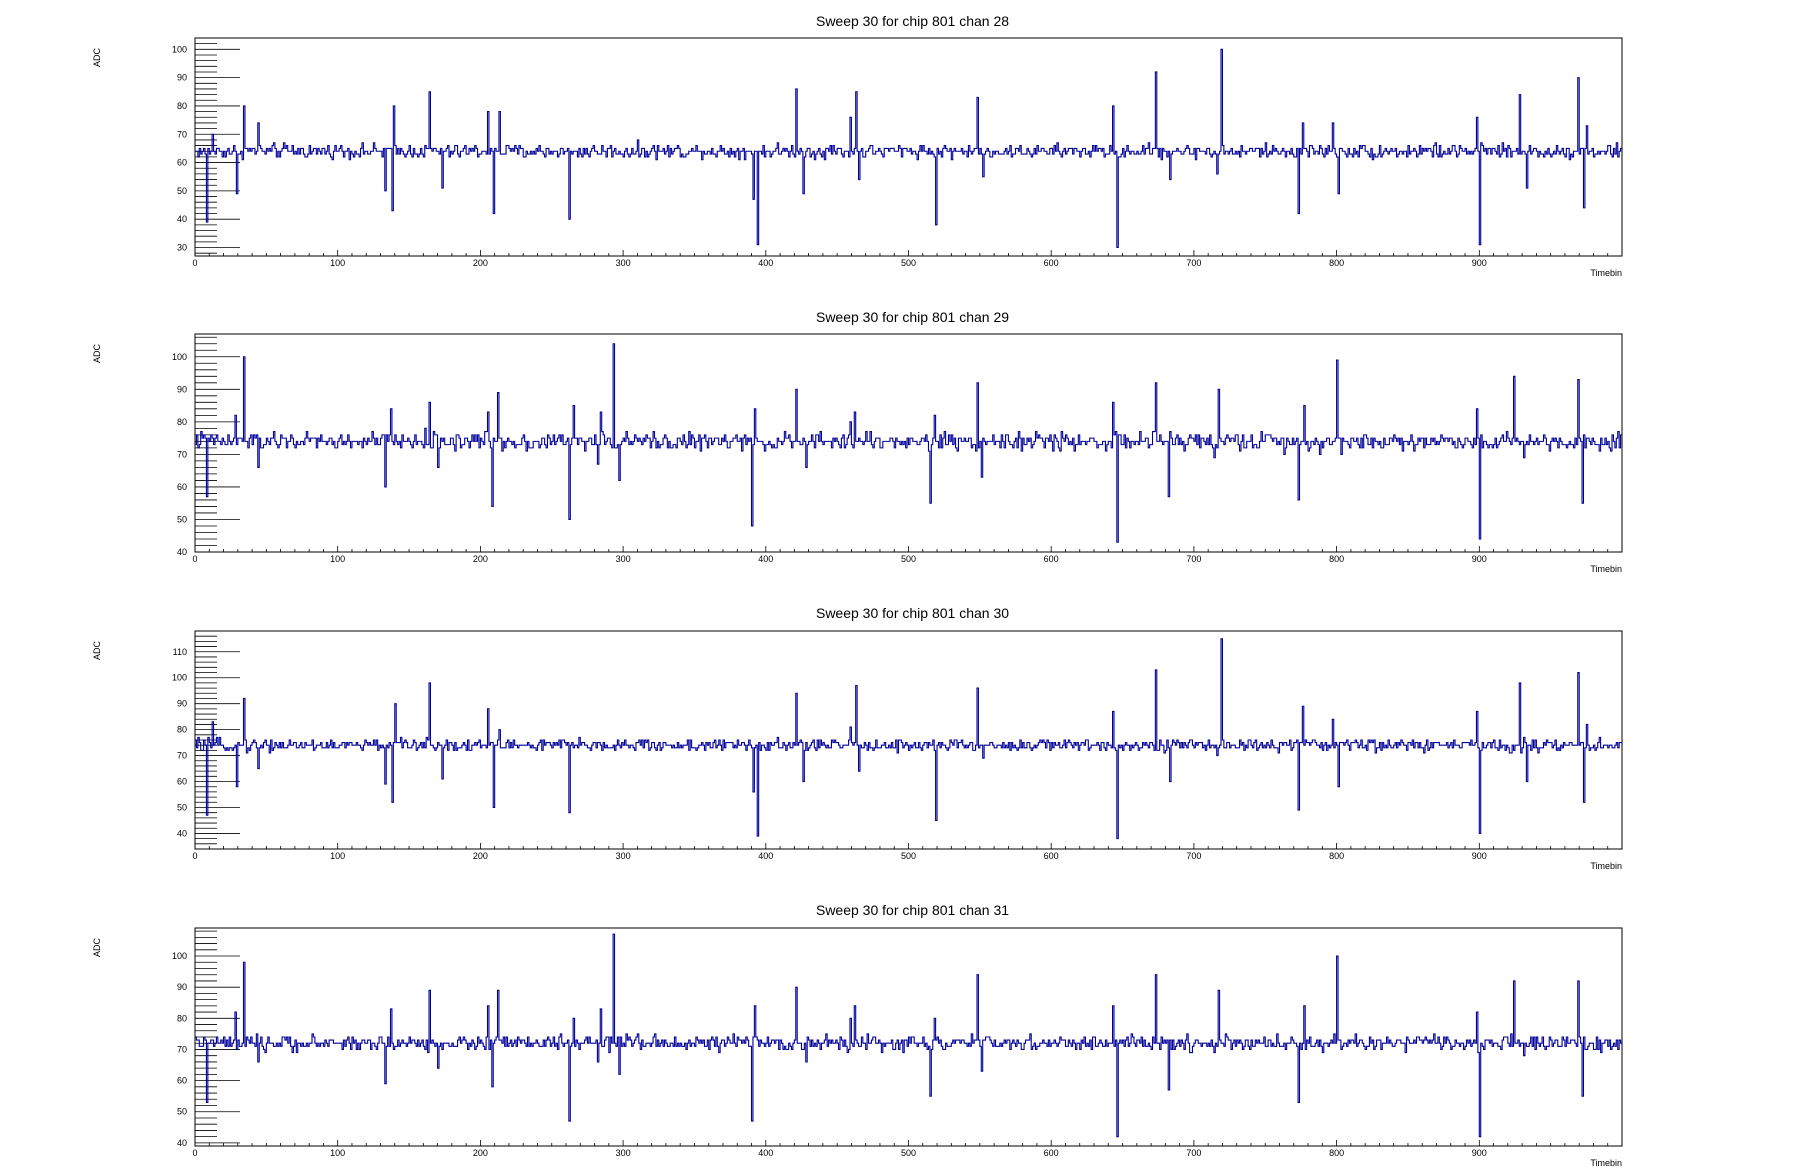 Image resolution: width=1796 pixels, height=1172 pixels. Describe the element at coordinates (912, 317) in the screenshot. I see `chart-title: Sweep 30 for chip 801 chan 29` at that location.